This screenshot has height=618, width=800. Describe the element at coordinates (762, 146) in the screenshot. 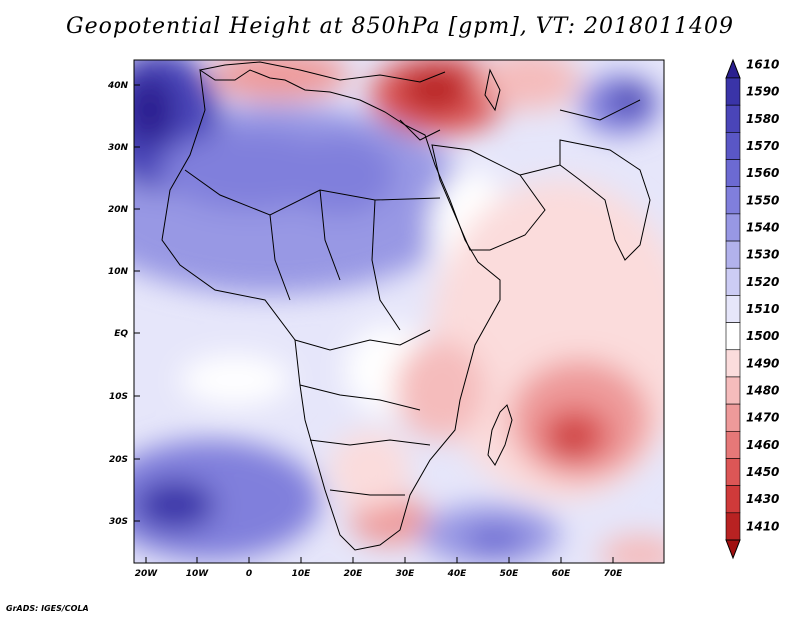

I see `colorbar-label: 1570` at that location.